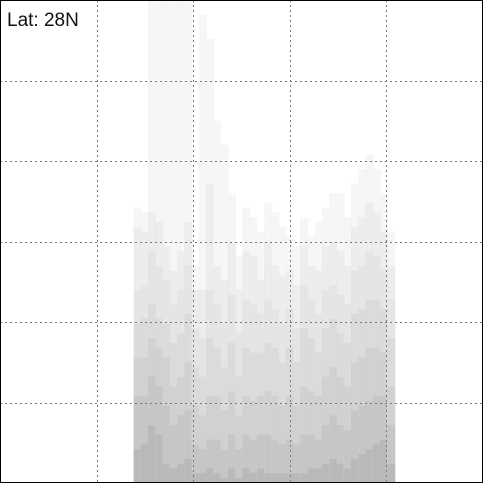 The height and width of the screenshot is (483, 483). Describe the element at coordinates (304, 478) in the screenshot. I see `heat-cell-col23-level6` at that location.